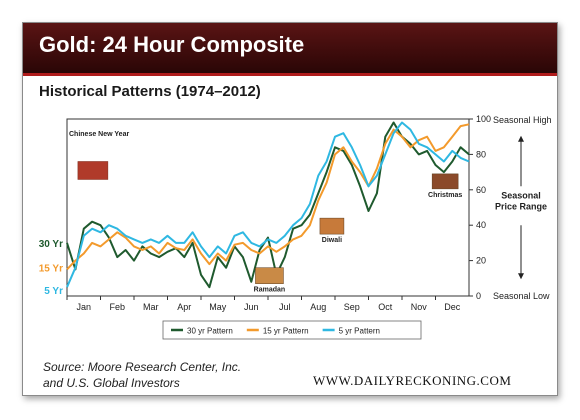 This screenshot has height=420, width=580. I want to click on x-tick-label: Nov, so click(419, 307).